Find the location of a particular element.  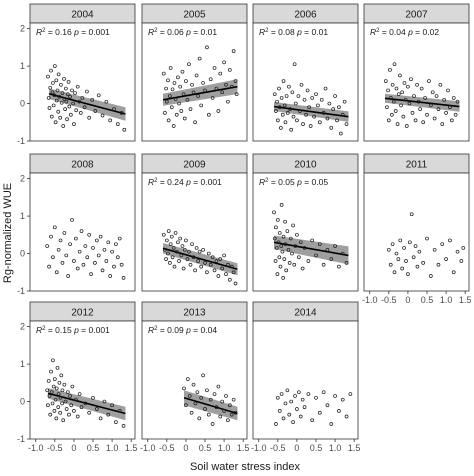

facet-strip-label: 2010 is located at coordinates (305, 165).